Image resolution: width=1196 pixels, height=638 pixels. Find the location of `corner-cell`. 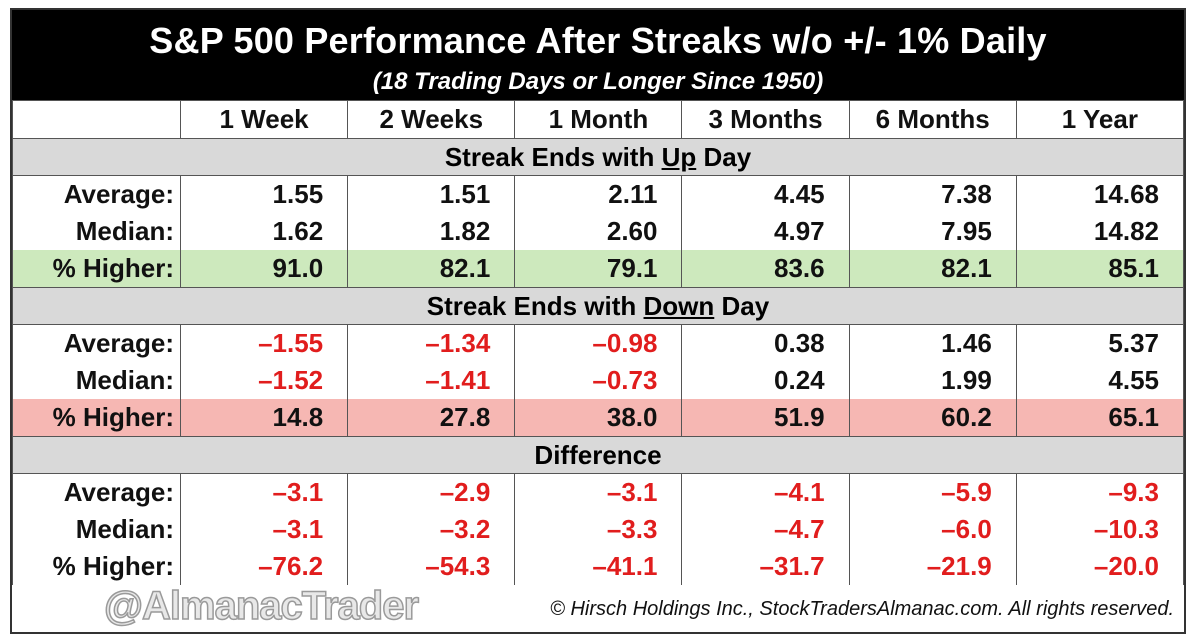

corner-cell is located at coordinates (96, 119).